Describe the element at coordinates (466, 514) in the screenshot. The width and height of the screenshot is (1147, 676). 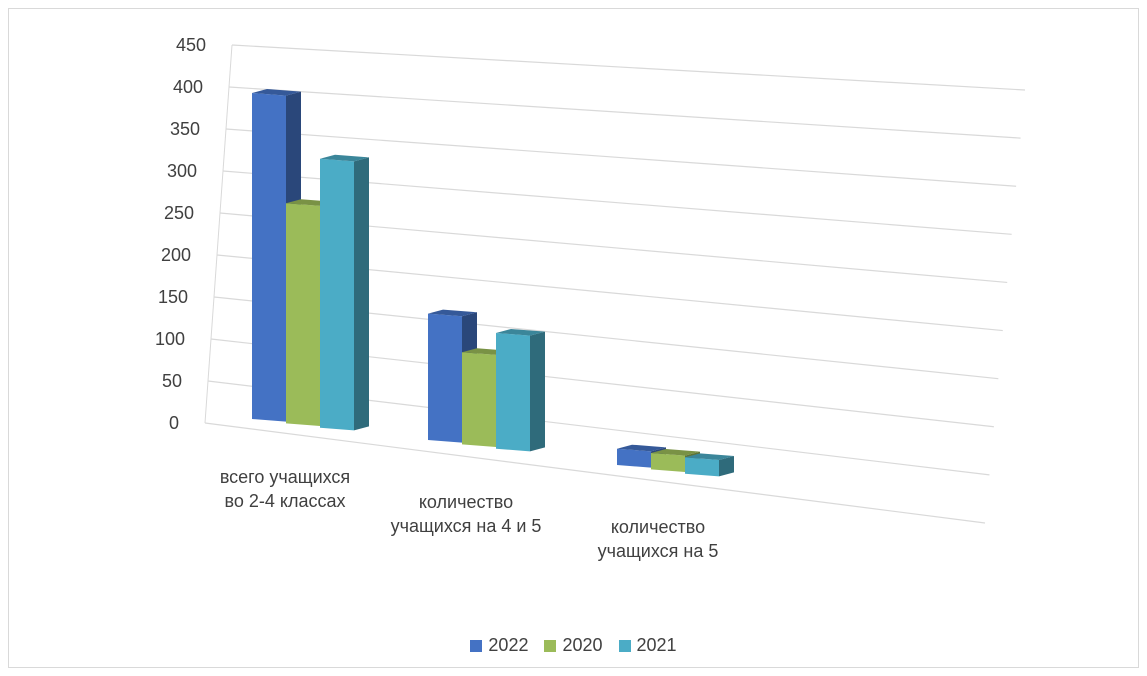
I see `category-label-1: количество учащихся на 4 и 5` at that location.